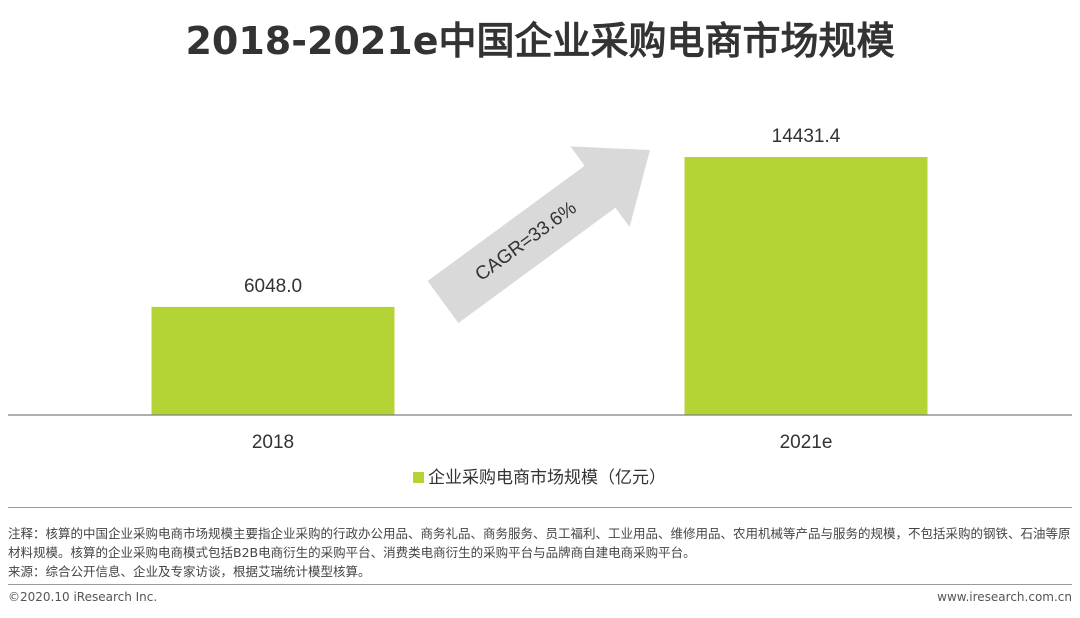  What do you see at coordinates (83, 597) in the screenshot?
I see `copyright-text: ©2020.10 iResearch Inc.` at bounding box center [83, 597].